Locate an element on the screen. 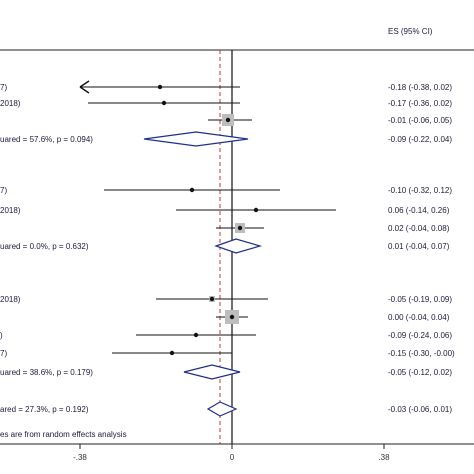 The image size is (474, 474). row-label: ) is located at coordinates (1, 335).